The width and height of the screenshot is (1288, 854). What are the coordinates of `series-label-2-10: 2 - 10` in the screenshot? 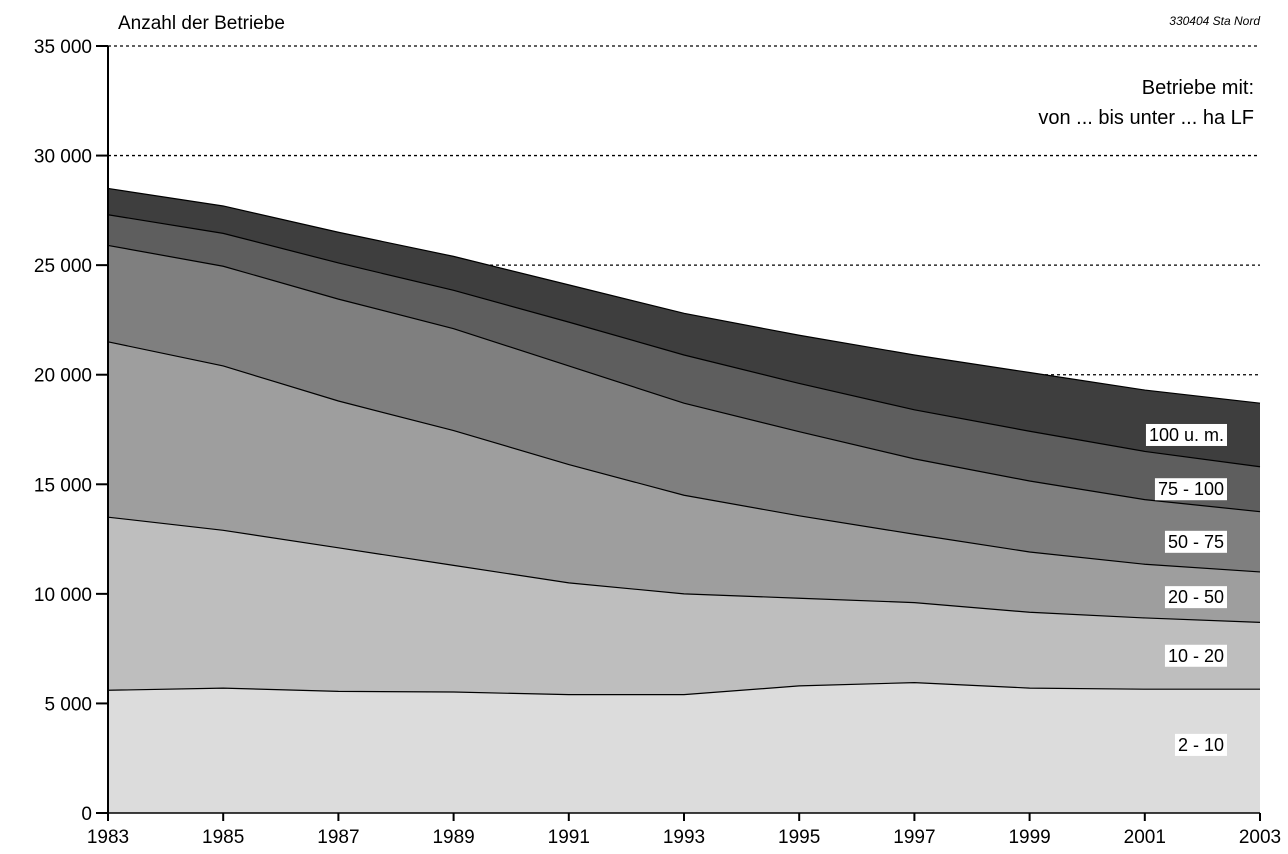 It's located at (1200, 744).